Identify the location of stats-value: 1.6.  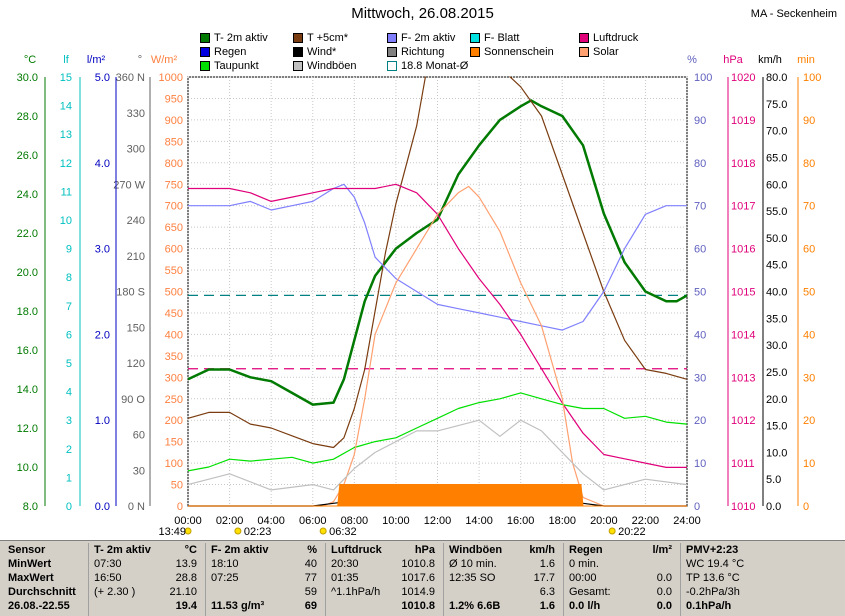
(547, 606).